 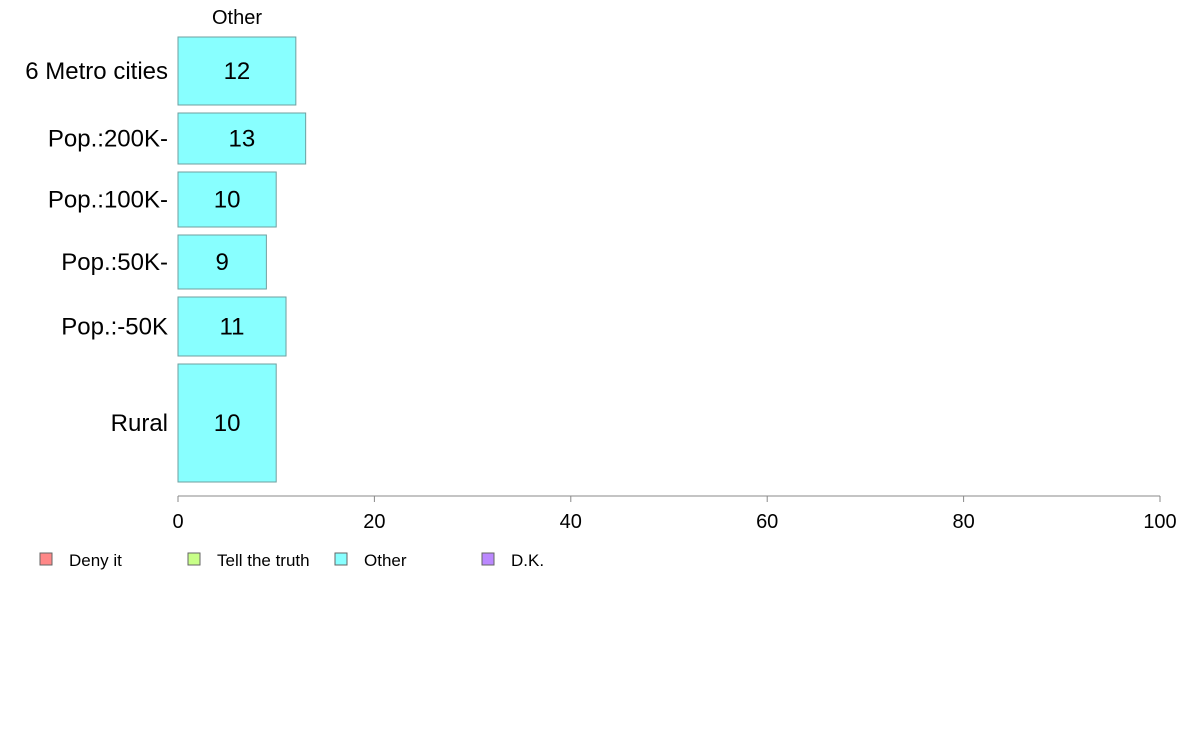 I want to click on bar-value-label: 13, so click(x=241, y=139).